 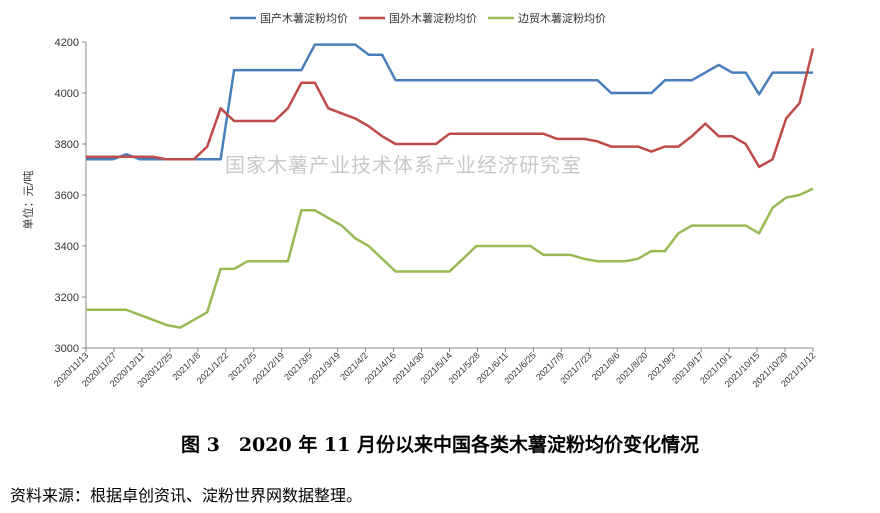 What do you see at coordinates (562, 18) in the screenshot?
I see `legend-label-3: 边贸木薯淀粉均价` at bounding box center [562, 18].